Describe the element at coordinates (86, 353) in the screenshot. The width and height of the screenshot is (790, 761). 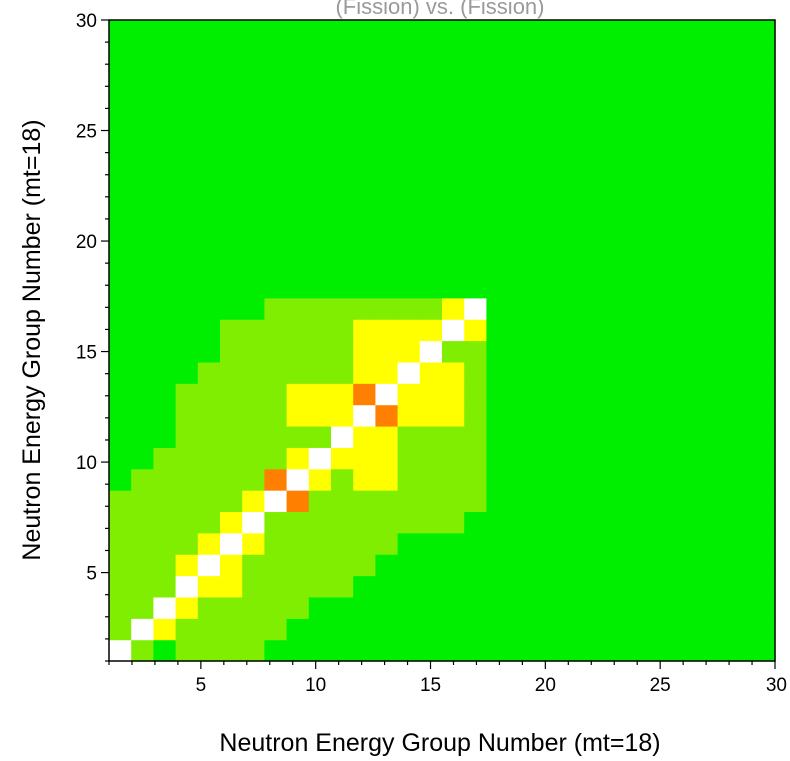
I see `y-tick-label: 15` at that location.